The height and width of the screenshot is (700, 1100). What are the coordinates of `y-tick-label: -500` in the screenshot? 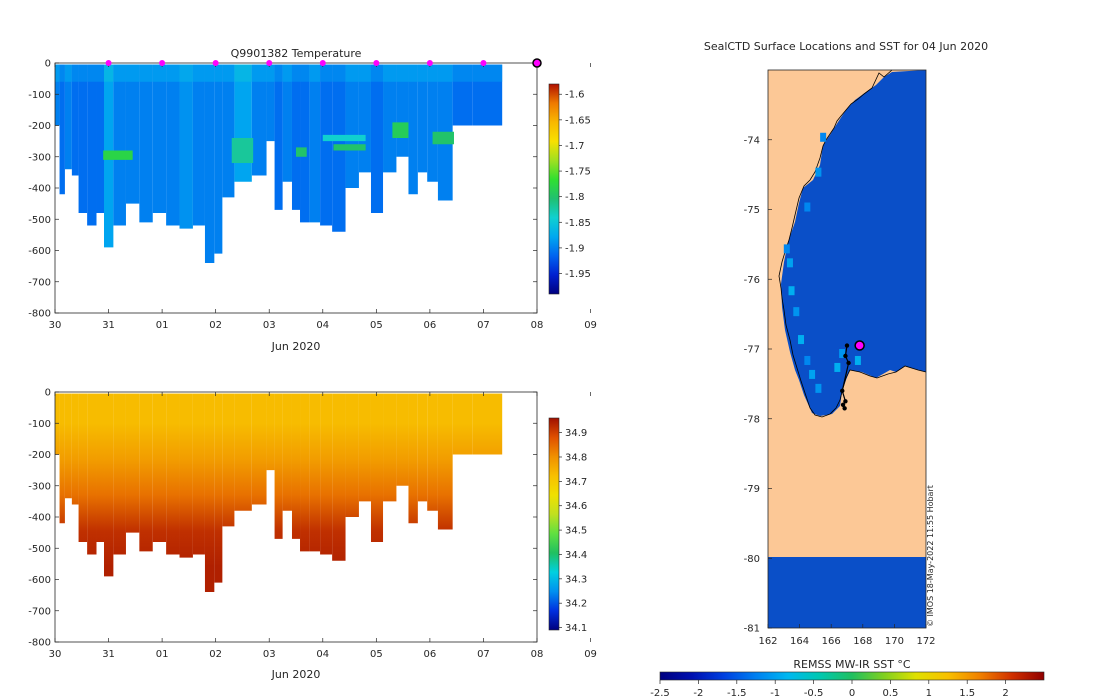 It's located at (39, 220).